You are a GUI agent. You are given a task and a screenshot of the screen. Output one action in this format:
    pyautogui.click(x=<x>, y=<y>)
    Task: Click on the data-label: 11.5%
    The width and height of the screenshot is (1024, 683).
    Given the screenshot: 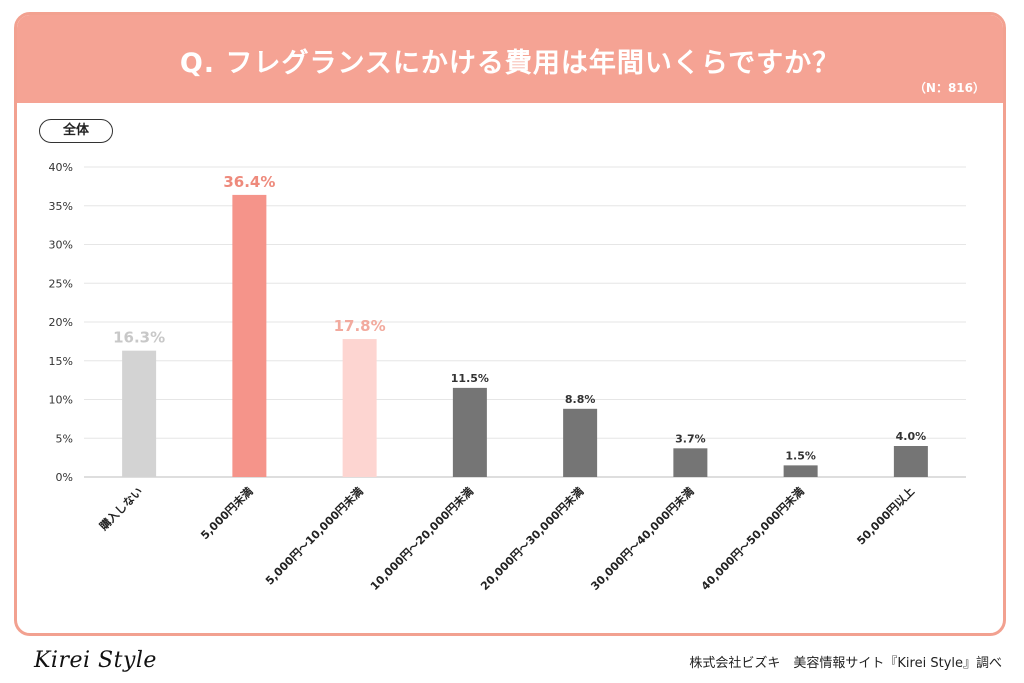 What is the action you would take?
    pyautogui.click(x=470, y=378)
    